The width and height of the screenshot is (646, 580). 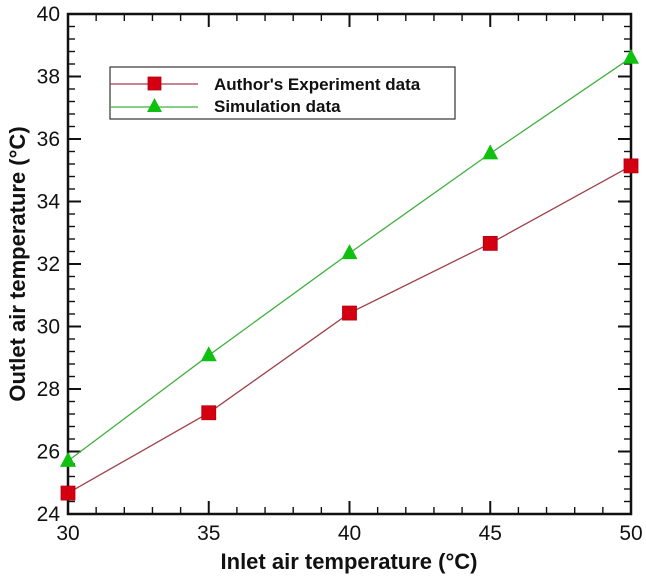 I want to click on y-tick-label: 26, so click(x=48, y=452).